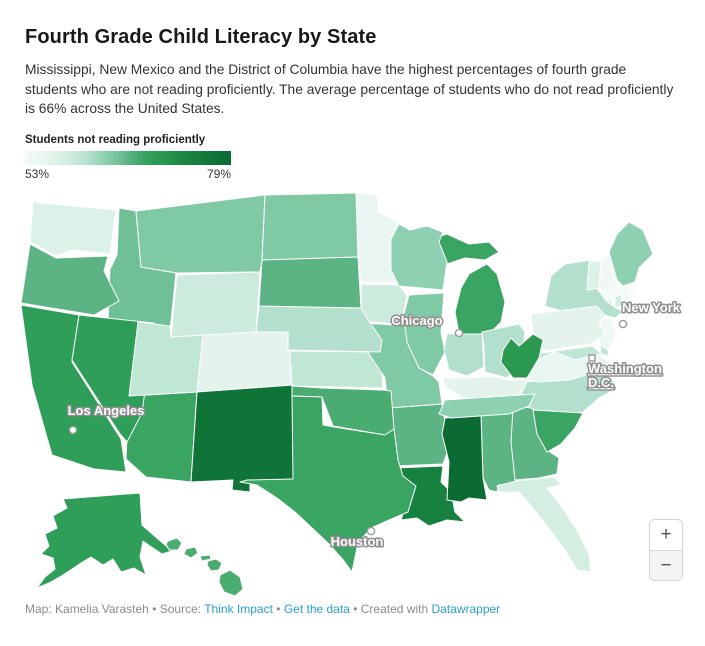 This screenshot has width=705, height=646. I want to click on zoom-out-button: −, so click(666, 565).